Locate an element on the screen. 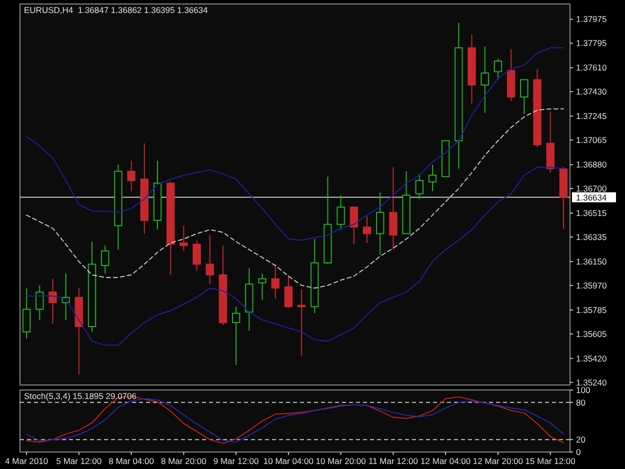 The width and height of the screenshot is (625, 469). x-tick-label: 8 Mar 04:00 is located at coordinates (131, 461).